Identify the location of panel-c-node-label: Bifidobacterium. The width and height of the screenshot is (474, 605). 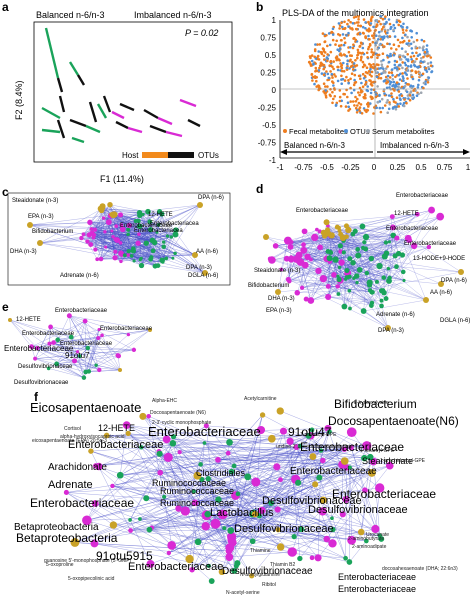
(52, 232).